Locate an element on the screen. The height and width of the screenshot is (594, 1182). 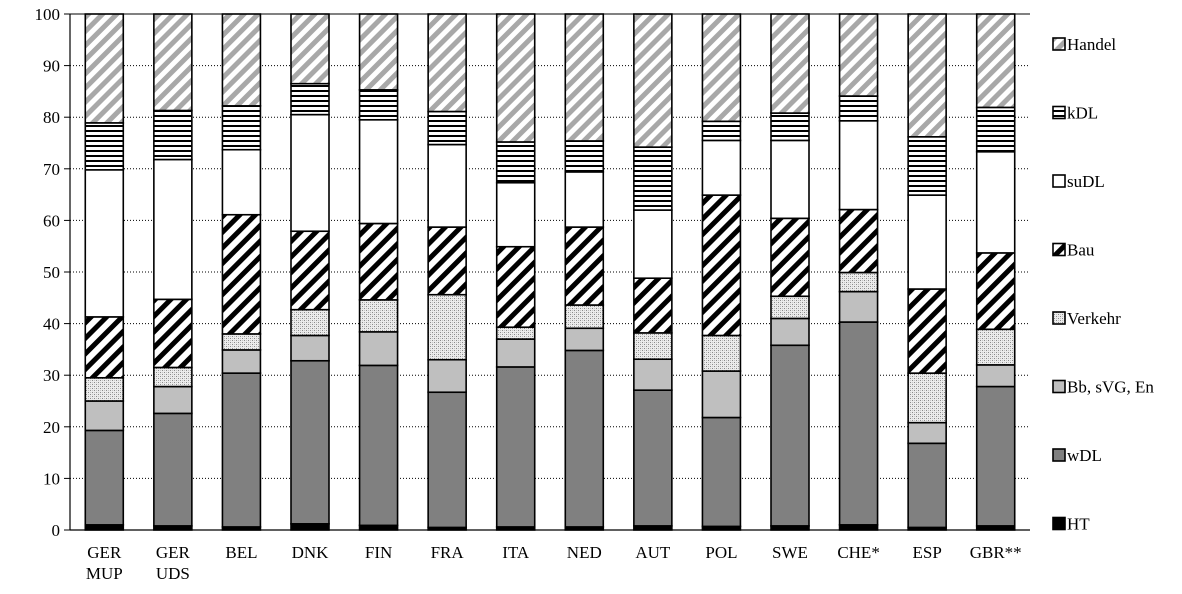
bar-fin-bb-svg-en is located at coordinates (378, 349).